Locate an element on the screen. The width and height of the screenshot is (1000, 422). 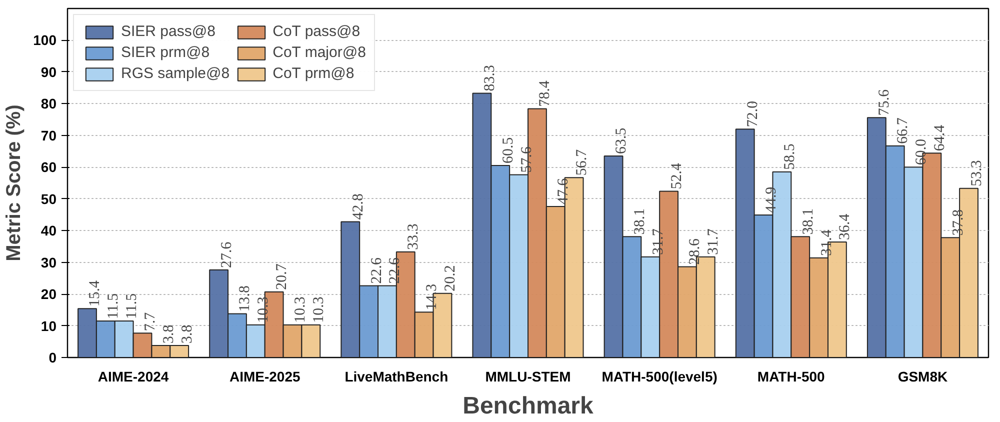
data-label: 14.3 is located at coordinates (432, 297).